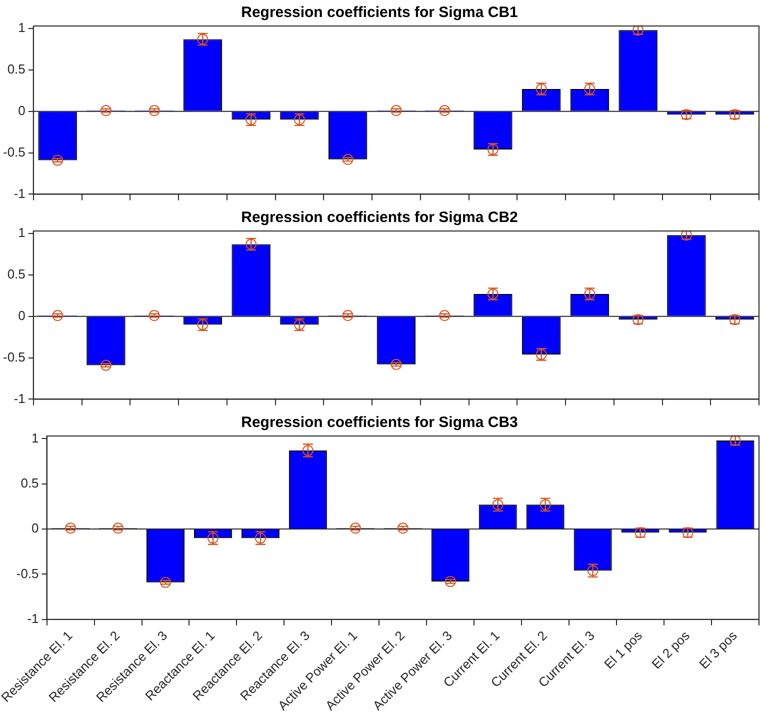 The width and height of the screenshot is (767, 717). What do you see at coordinates (379, 423) in the screenshot?
I see `chart-title: Regression coefficients for Sigma CB3` at bounding box center [379, 423].